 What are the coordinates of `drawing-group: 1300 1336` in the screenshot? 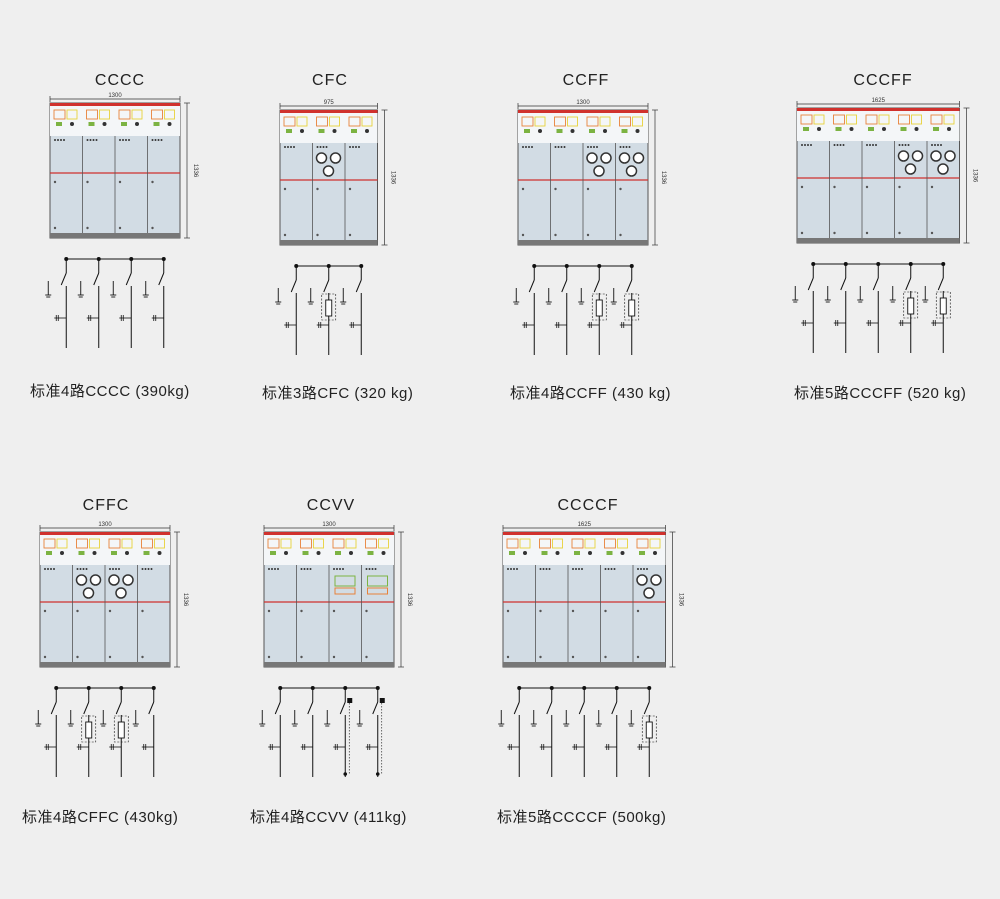 It's located at (121, 220).